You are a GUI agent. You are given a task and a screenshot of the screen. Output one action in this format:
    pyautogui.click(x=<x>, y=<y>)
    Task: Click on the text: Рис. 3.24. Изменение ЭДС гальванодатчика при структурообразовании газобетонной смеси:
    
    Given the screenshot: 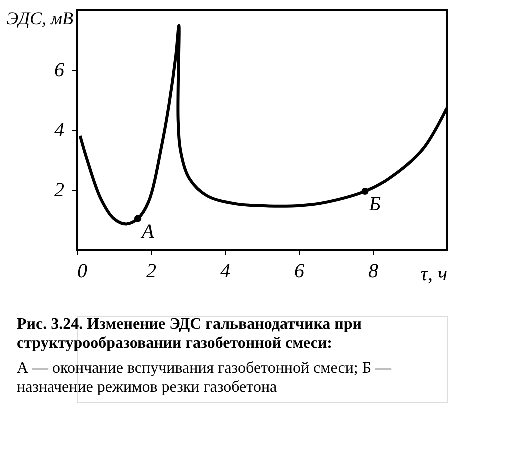 What is the action you would take?
    pyautogui.click(x=189, y=334)
    